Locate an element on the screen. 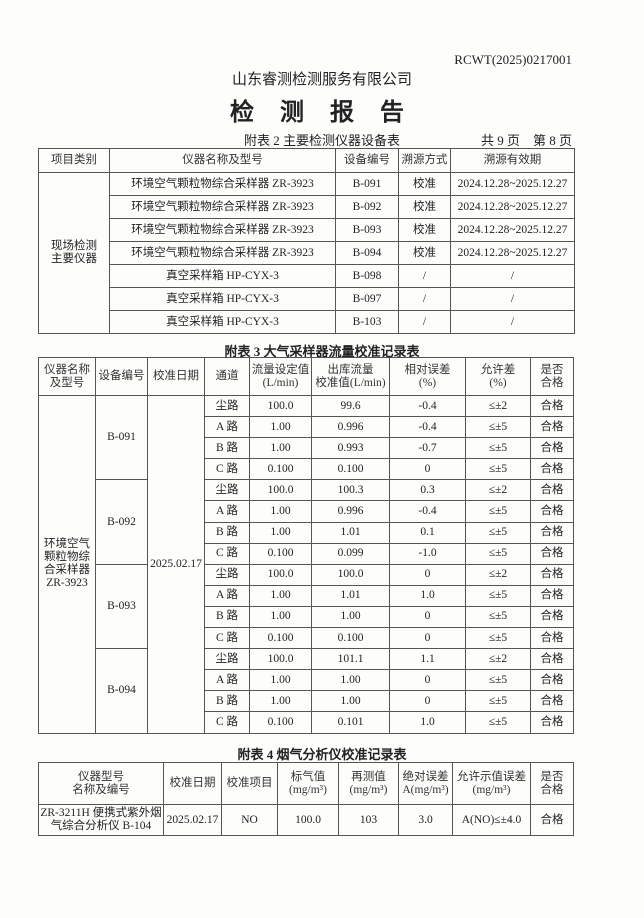 This screenshot has height=918, width=644. table-row: 真空采样箱 HP-CYX-3 B-103// is located at coordinates (307, 322).